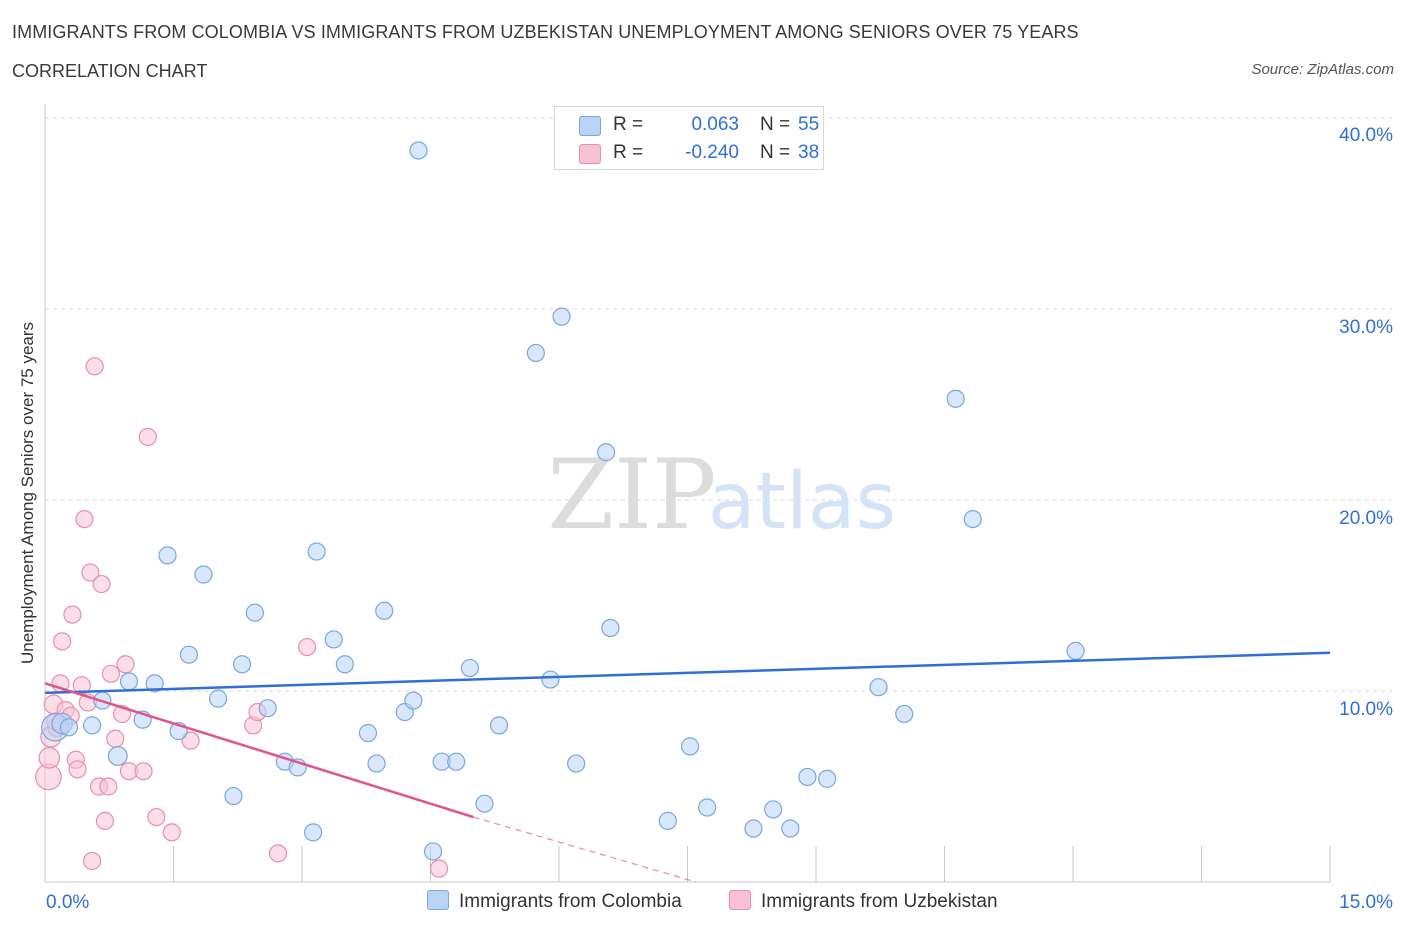 This screenshot has height=930, width=1406. I want to click on x-tick-labels: 0.0% 15.0%, so click(719, 902).